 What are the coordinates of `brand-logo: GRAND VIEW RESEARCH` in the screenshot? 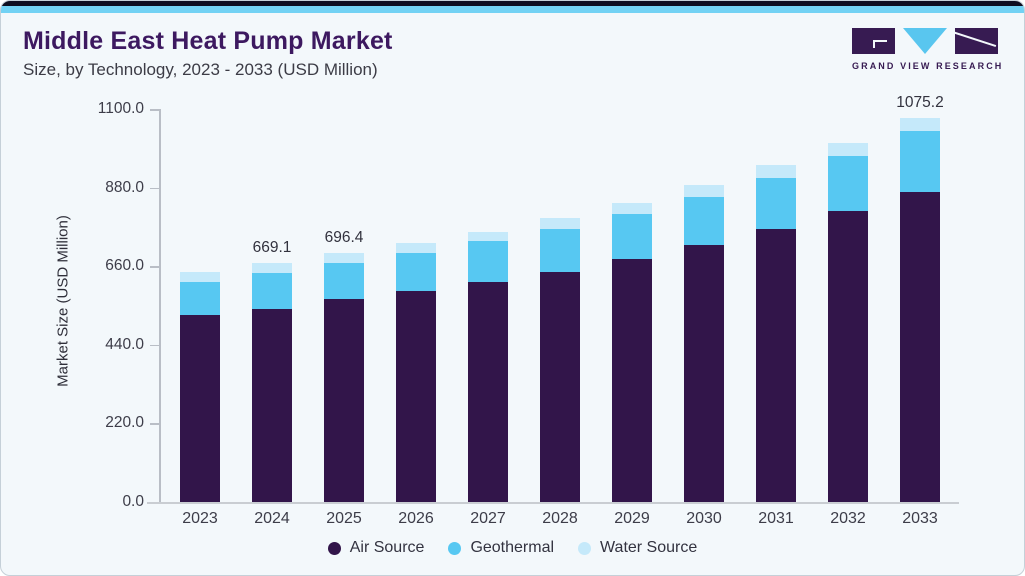 It's located at (928, 49).